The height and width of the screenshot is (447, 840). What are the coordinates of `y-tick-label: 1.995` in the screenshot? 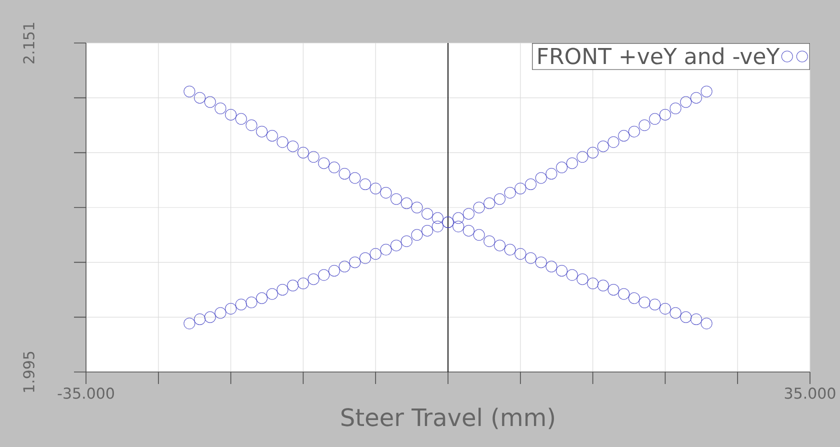 It's located at (28, 372).